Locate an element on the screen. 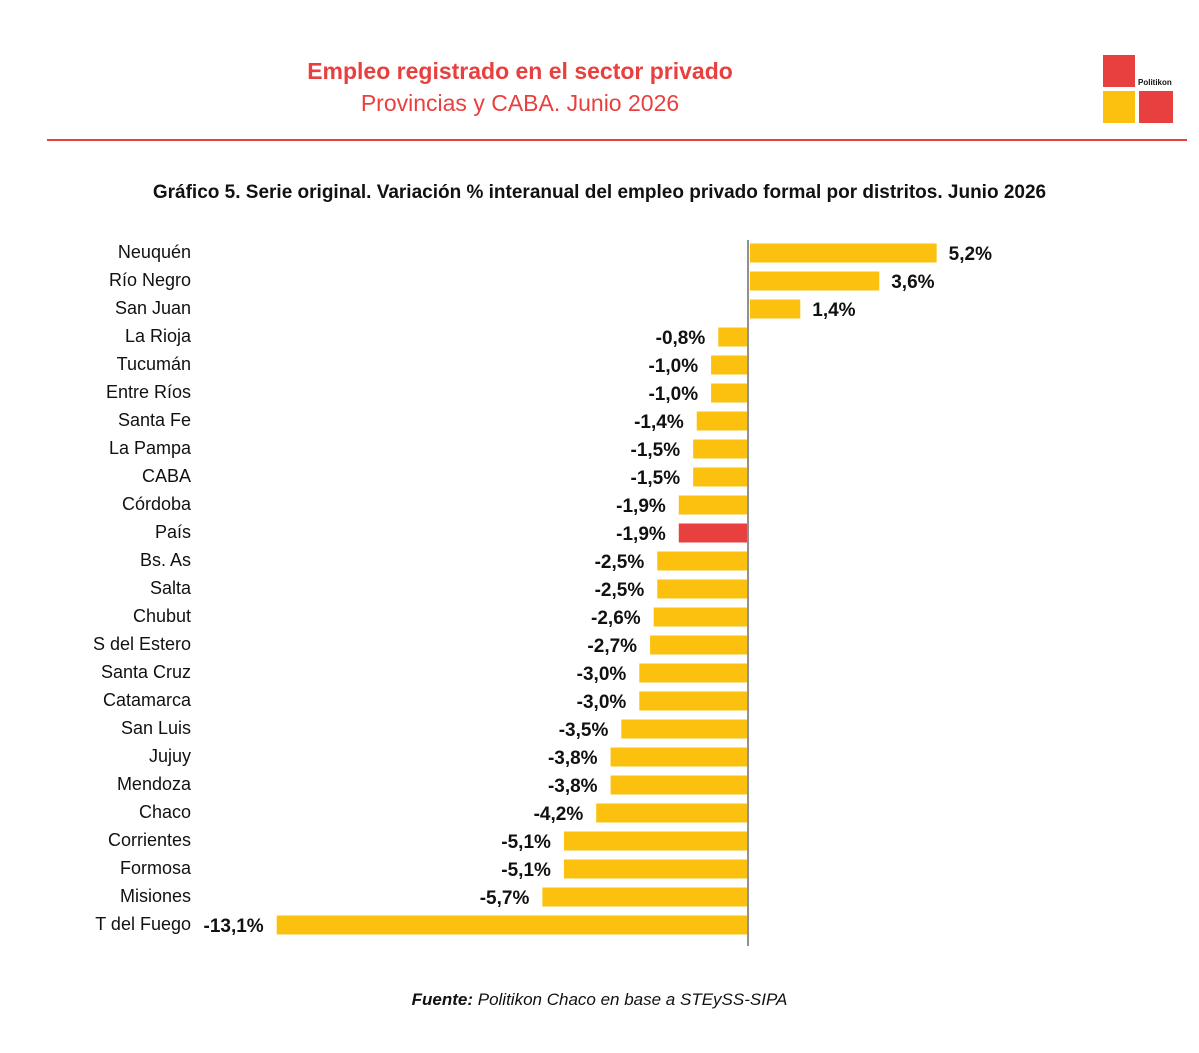 The width and height of the screenshot is (1199, 1053). category-label: San Luis is located at coordinates (156, 728).